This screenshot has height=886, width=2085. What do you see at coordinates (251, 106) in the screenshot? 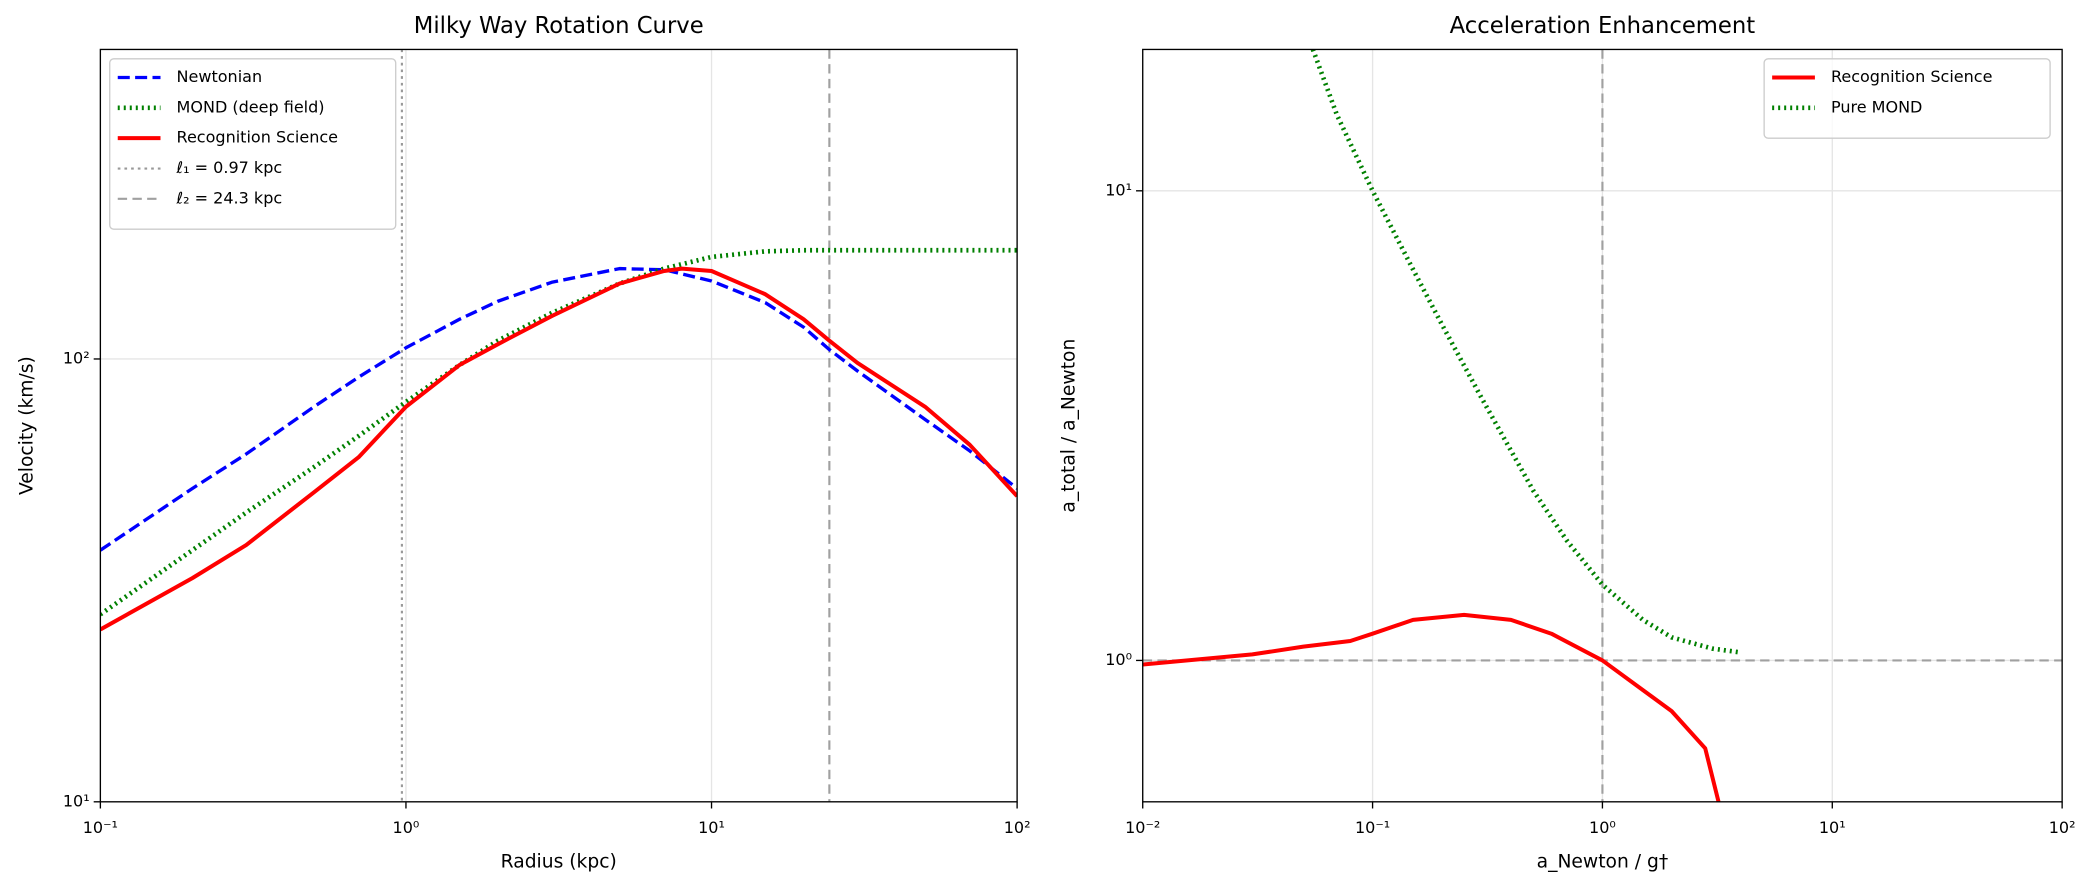
I see `legend-label: MOND (deep field)` at bounding box center [251, 106].